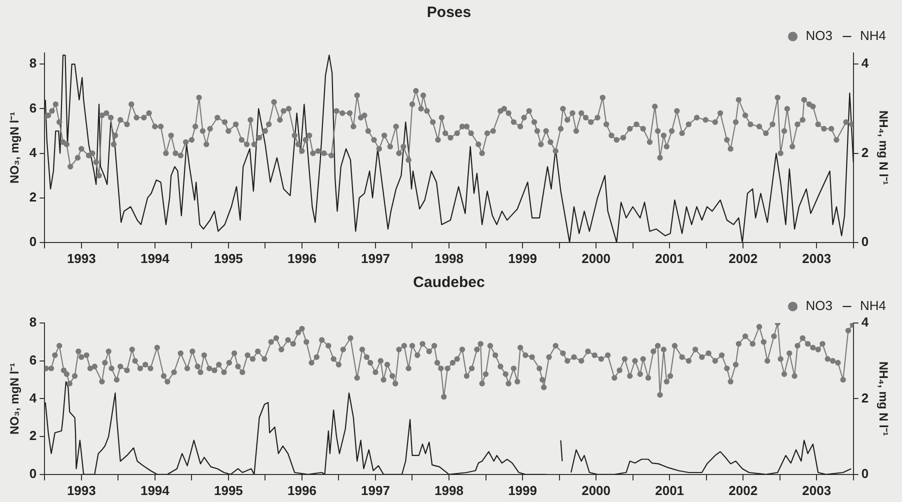 This screenshot has width=902, height=502. Describe the element at coordinates (449, 13) in the screenshot. I see `chart-title: Poses` at that location.